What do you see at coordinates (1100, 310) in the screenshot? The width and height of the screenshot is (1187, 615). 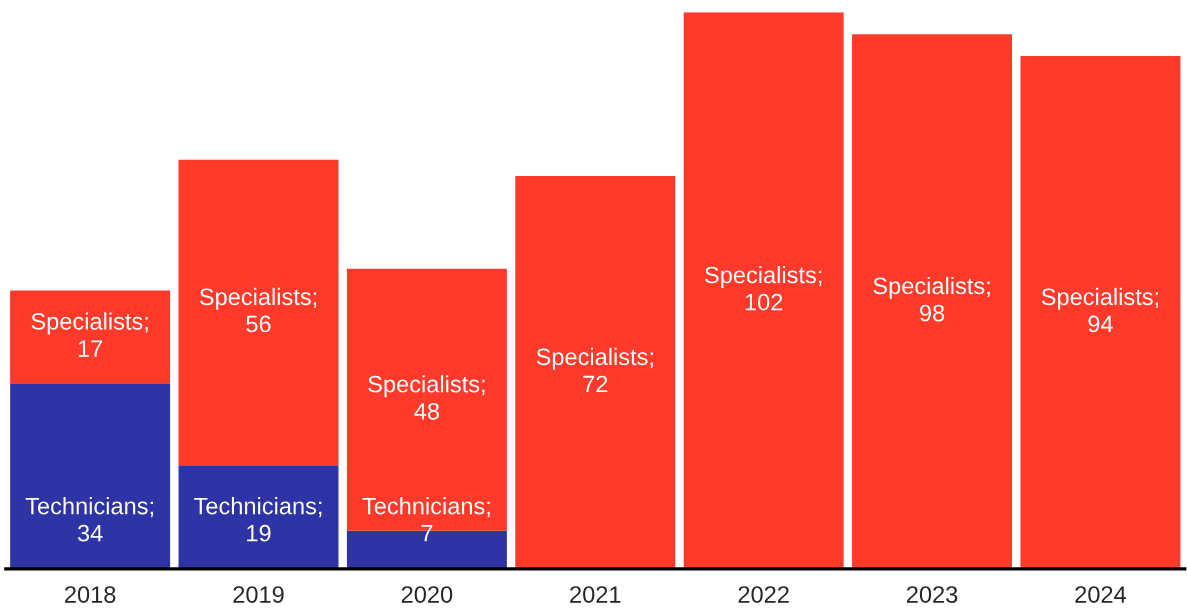 I see `data-label: Specialists; 94` at bounding box center [1100, 310].